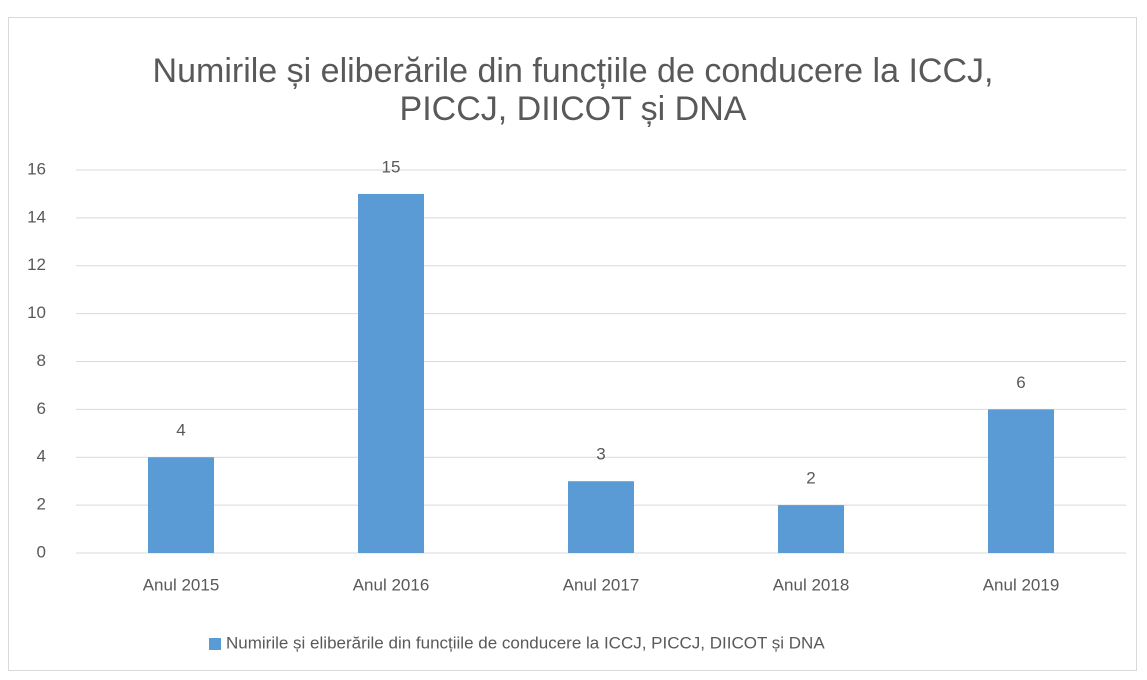  Describe the element at coordinates (391, 584) in the screenshot. I see `x-tick-label: Anul 2016` at that location.